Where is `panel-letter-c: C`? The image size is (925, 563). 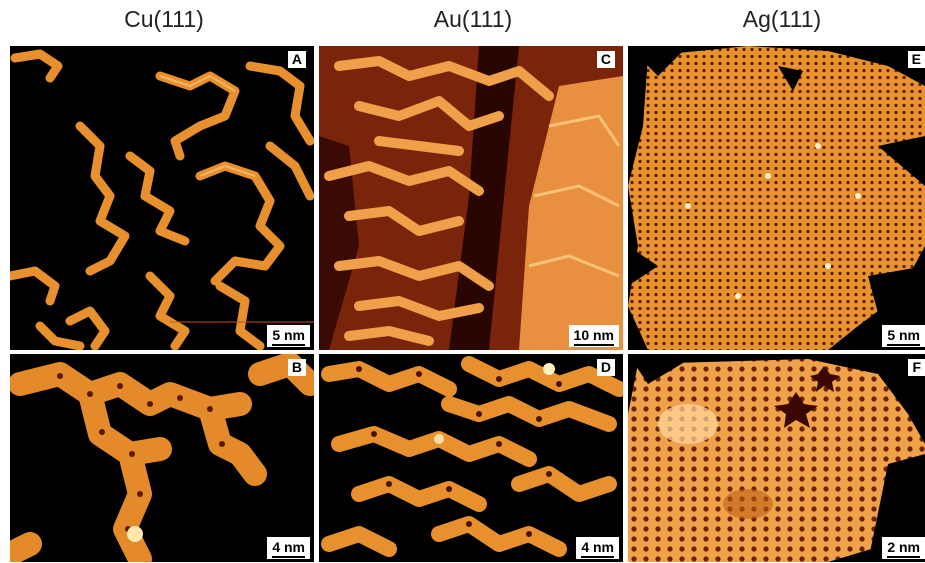 panel-letter-c: C is located at coordinates (605, 59).